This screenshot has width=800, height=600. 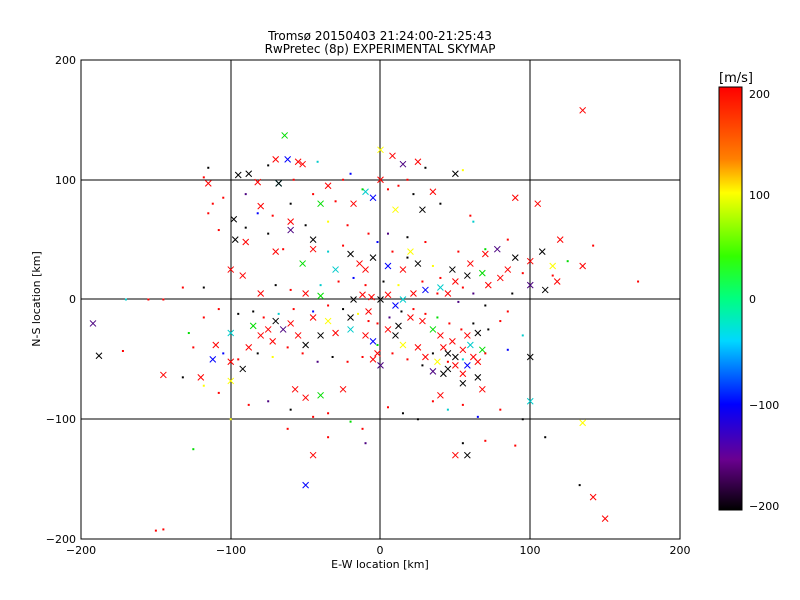 What do you see at coordinates (380, 564) in the screenshot?
I see `x-axis-label: E-W location [km]` at bounding box center [380, 564].